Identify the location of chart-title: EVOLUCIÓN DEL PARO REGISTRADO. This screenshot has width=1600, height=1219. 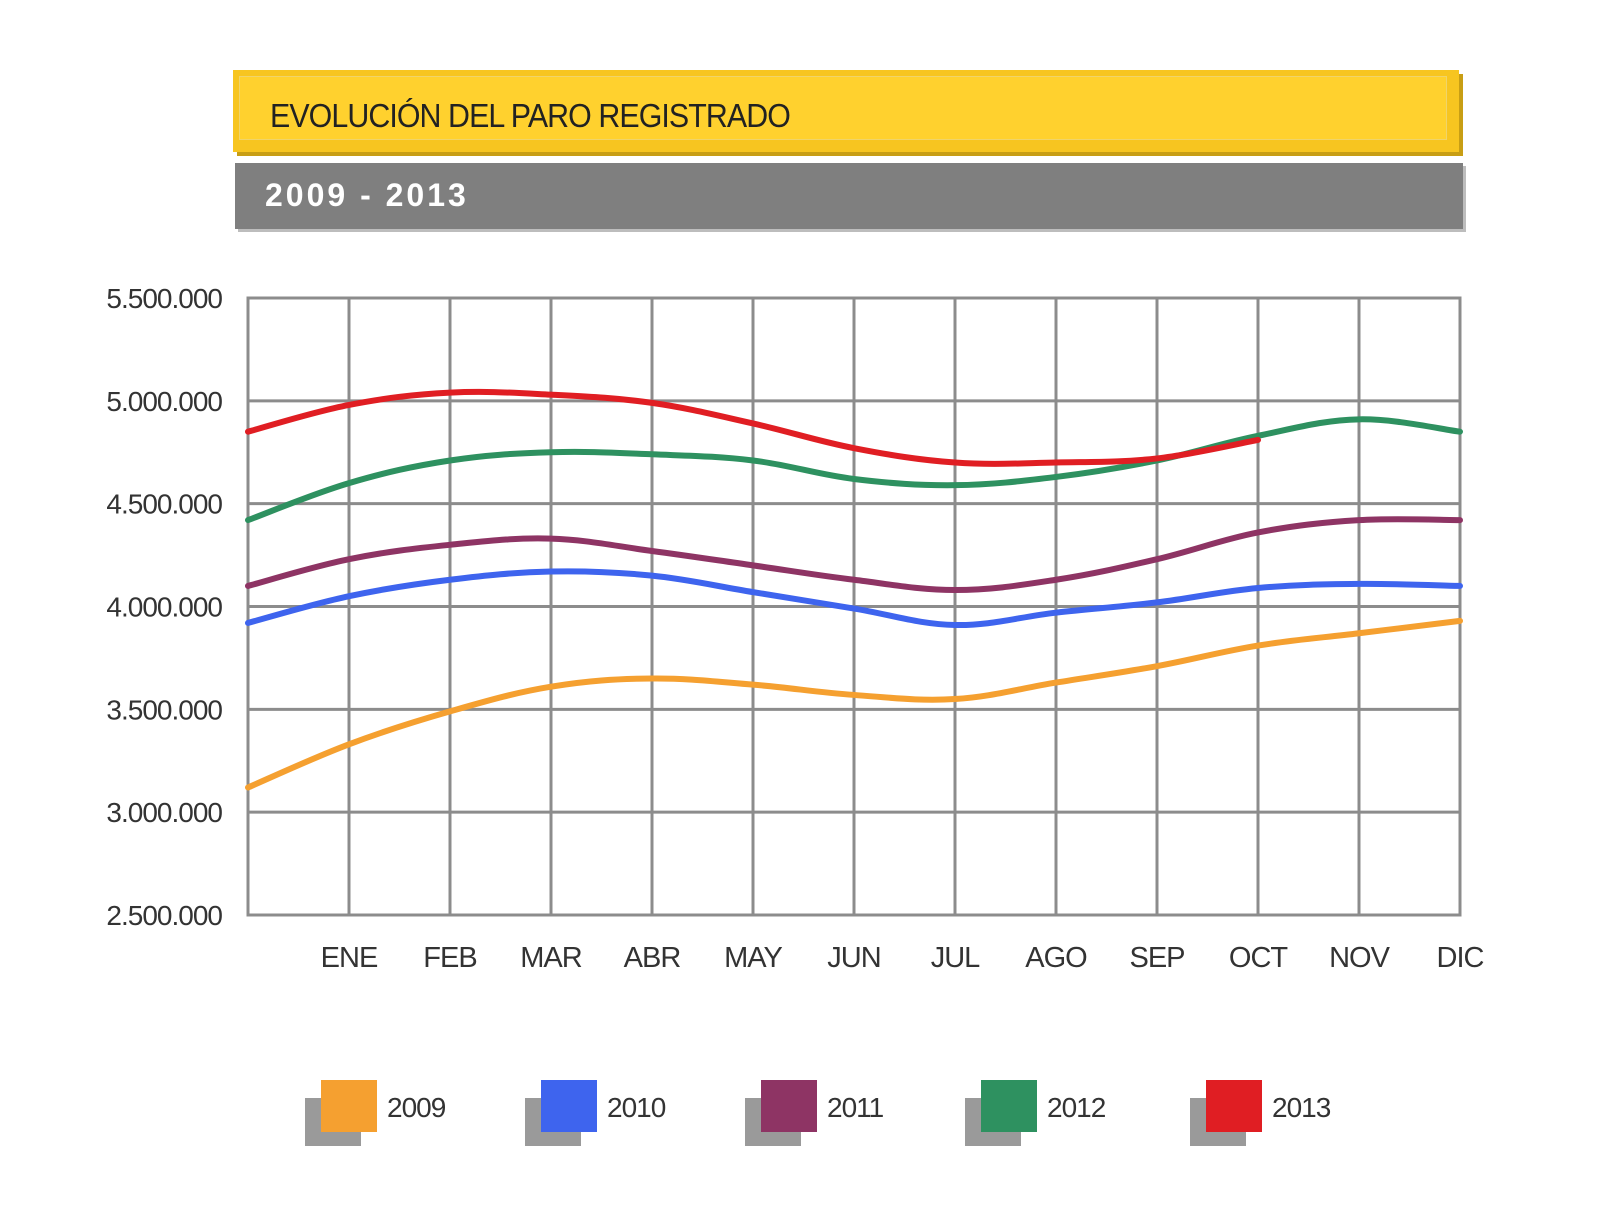
(530, 115).